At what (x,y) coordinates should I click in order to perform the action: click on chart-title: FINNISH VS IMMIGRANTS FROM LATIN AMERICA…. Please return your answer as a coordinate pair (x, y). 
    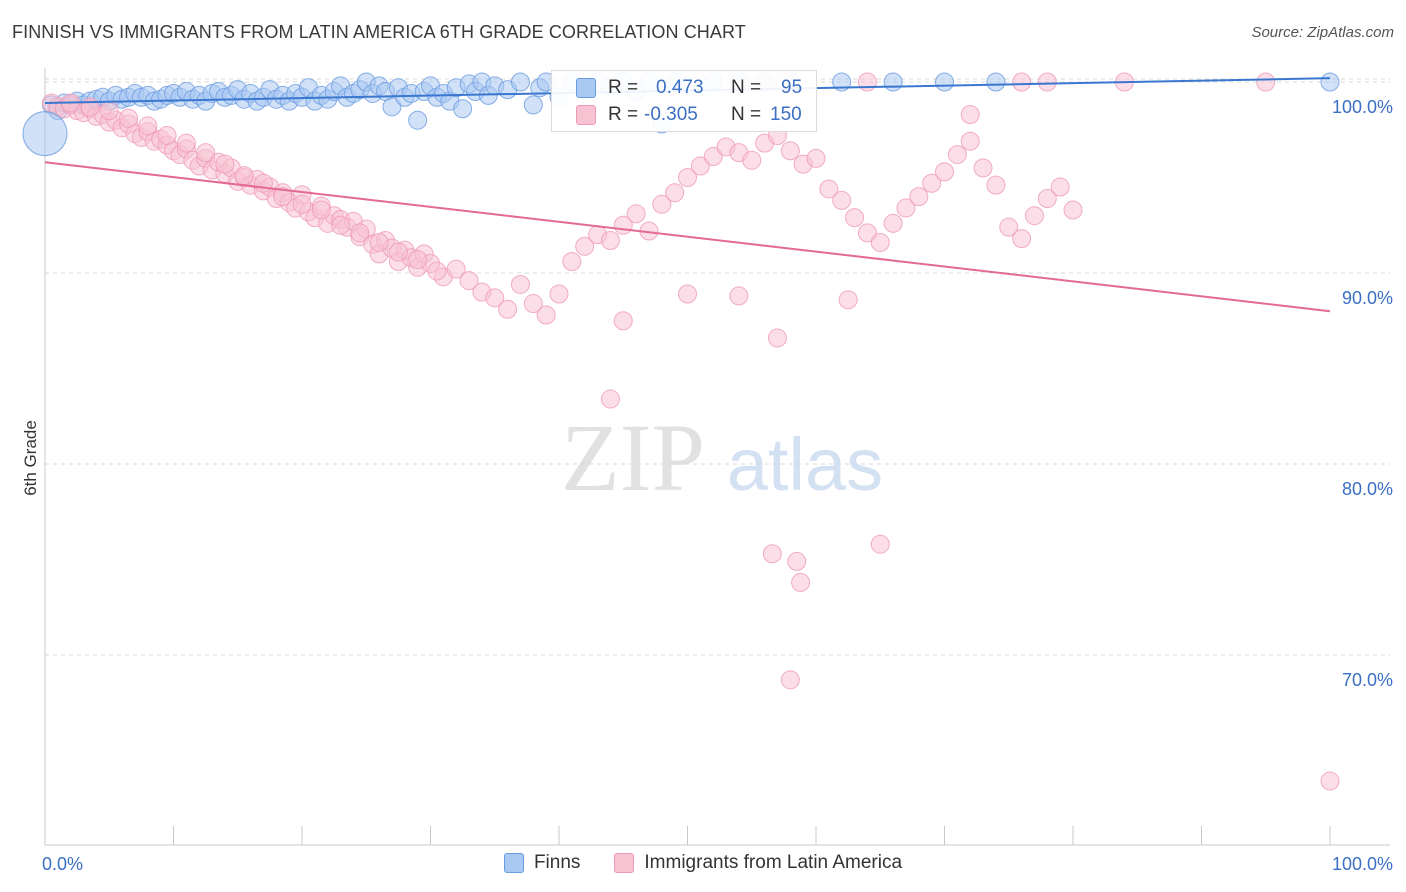
    Looking at the image, I should click on (379, 32).